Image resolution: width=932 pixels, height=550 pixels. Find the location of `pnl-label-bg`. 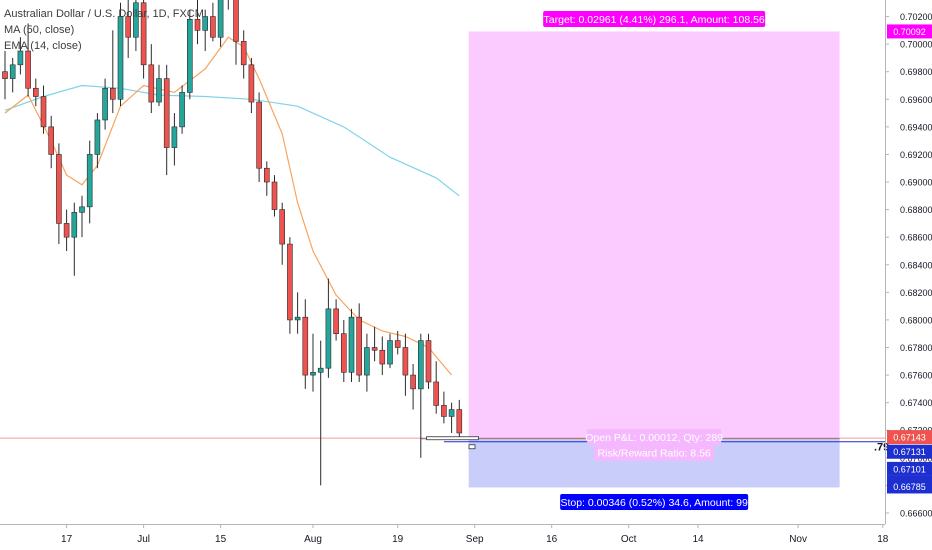

pnl-label-bg is located at coordinates (654, 437).